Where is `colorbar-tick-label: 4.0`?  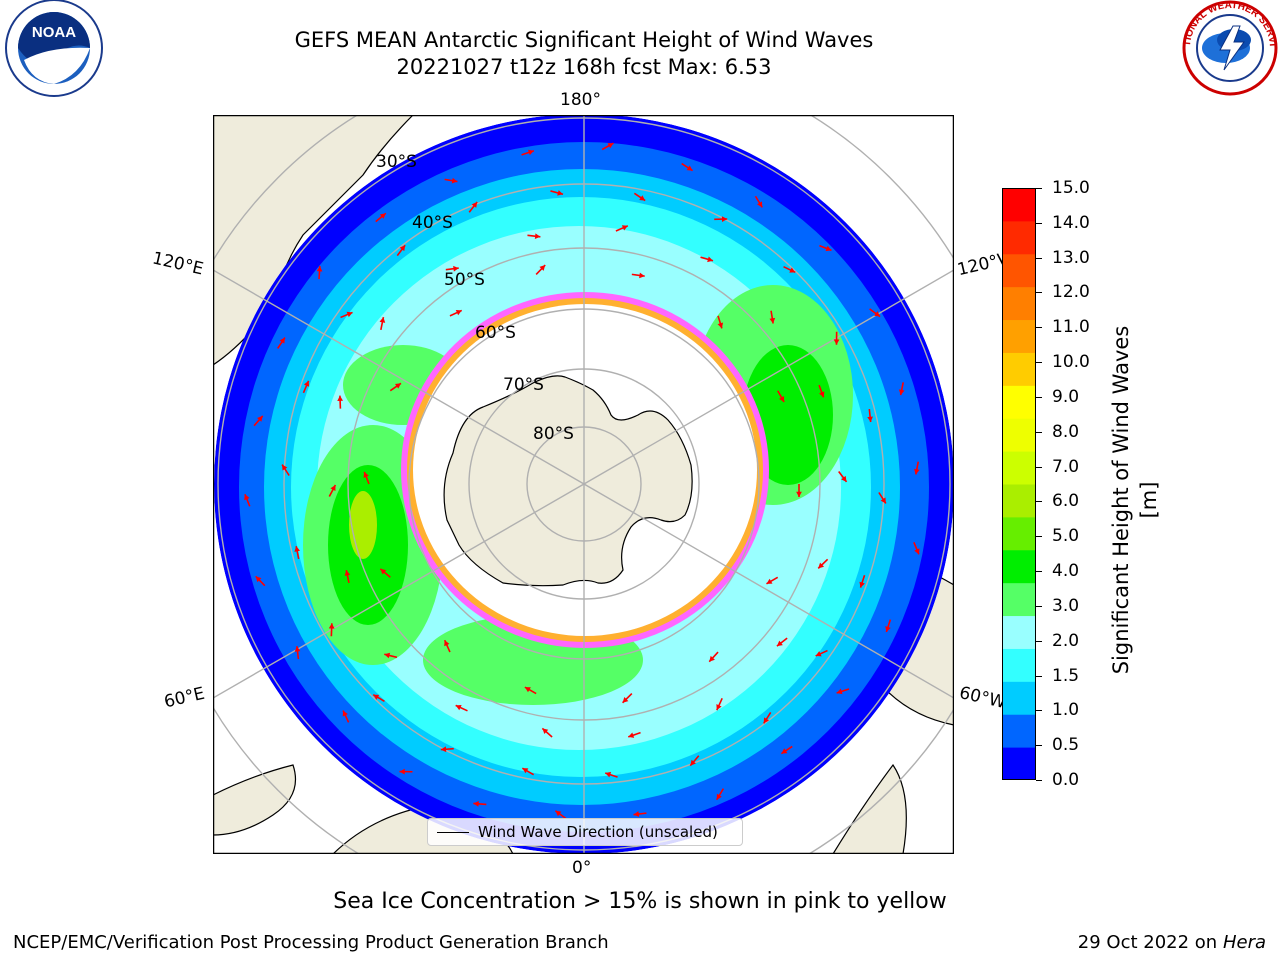 colorbar-tick-label: 4.0 is located at coordinates (1066, 571).